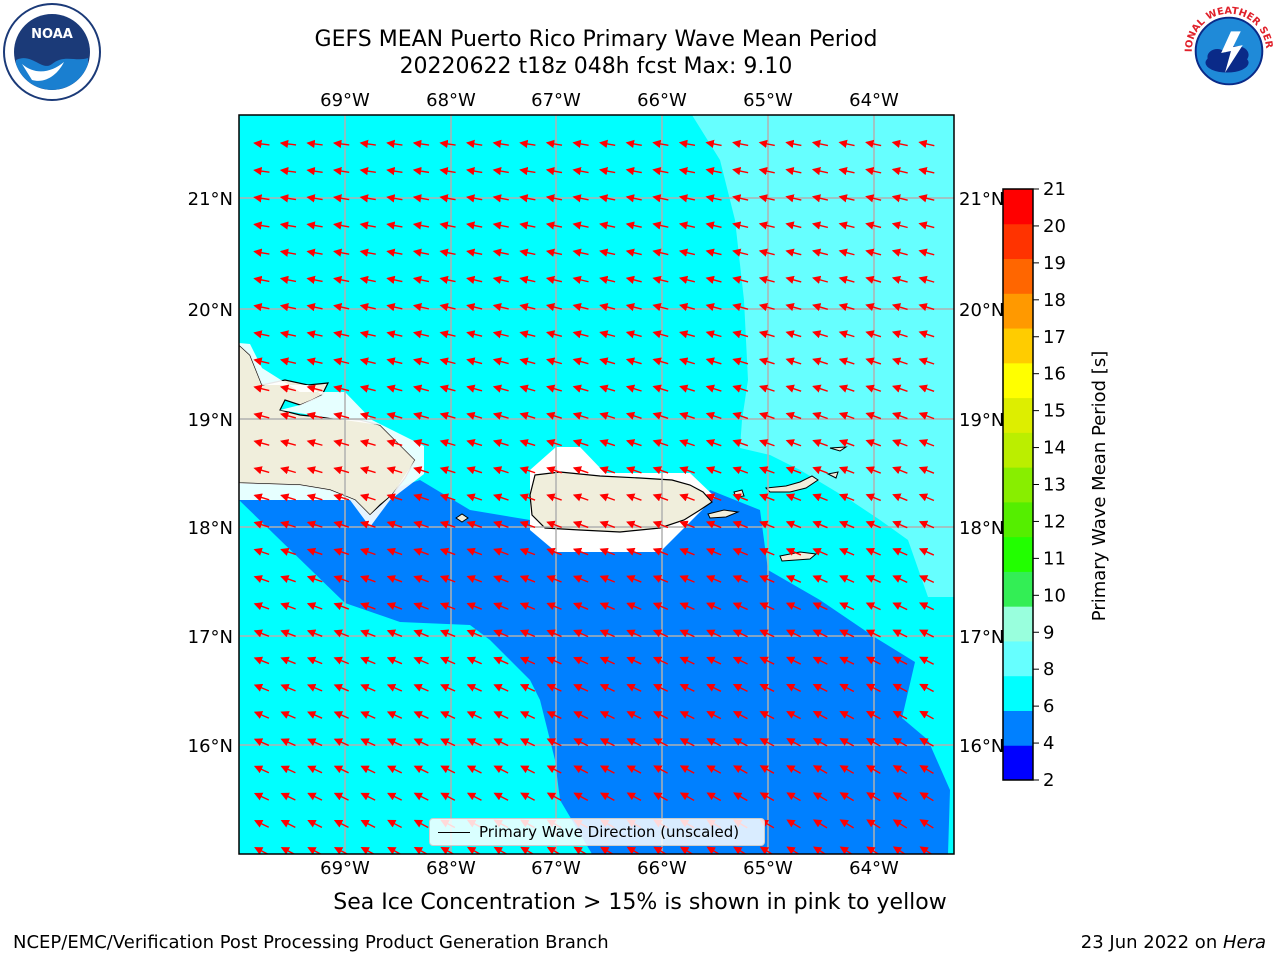 This screenshot has height=960, width=1280. I want to click on lon-label-top: 64°W, so click(874, 100).